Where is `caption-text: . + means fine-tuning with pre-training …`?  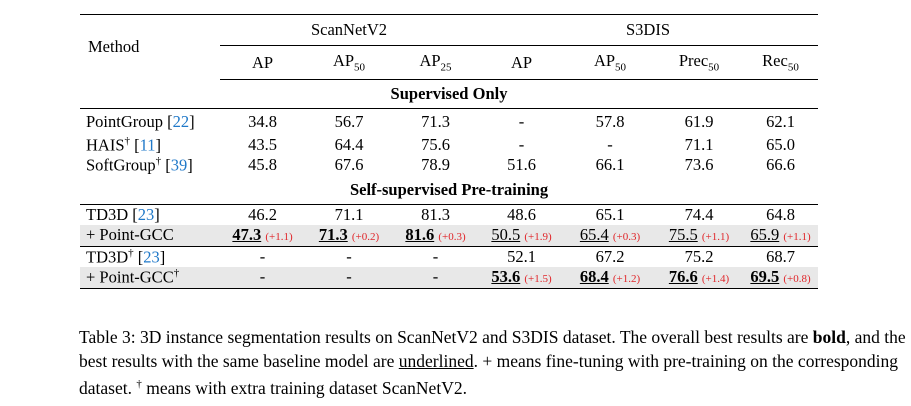 caption-text: . + means fine-tuning with pre-training … is located at coordinates (489, 374).